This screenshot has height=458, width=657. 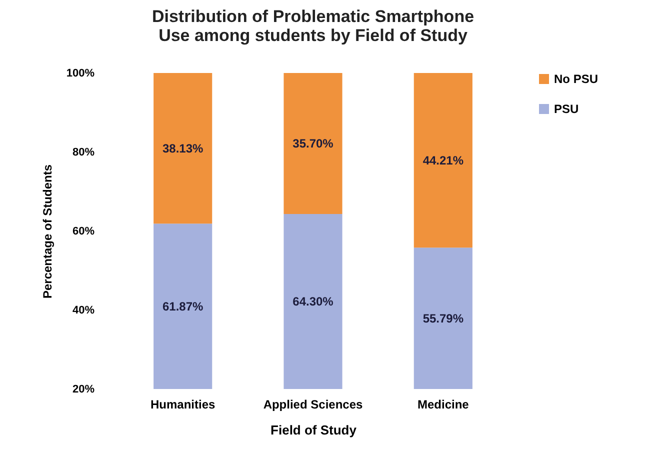 I want to click on y-tick-label: 20%, so click(x=83, y=390).